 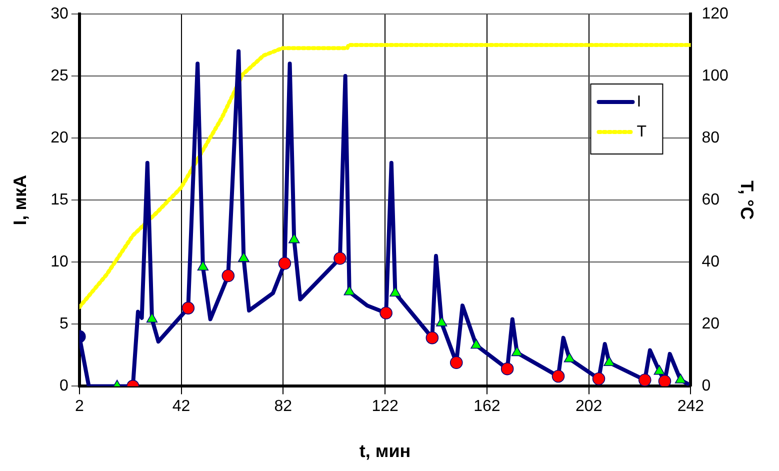 What do you see at coordinates (59, 137) in the screenshot?
I see `y-tick-label: 20` at bounding box center [59, 137].